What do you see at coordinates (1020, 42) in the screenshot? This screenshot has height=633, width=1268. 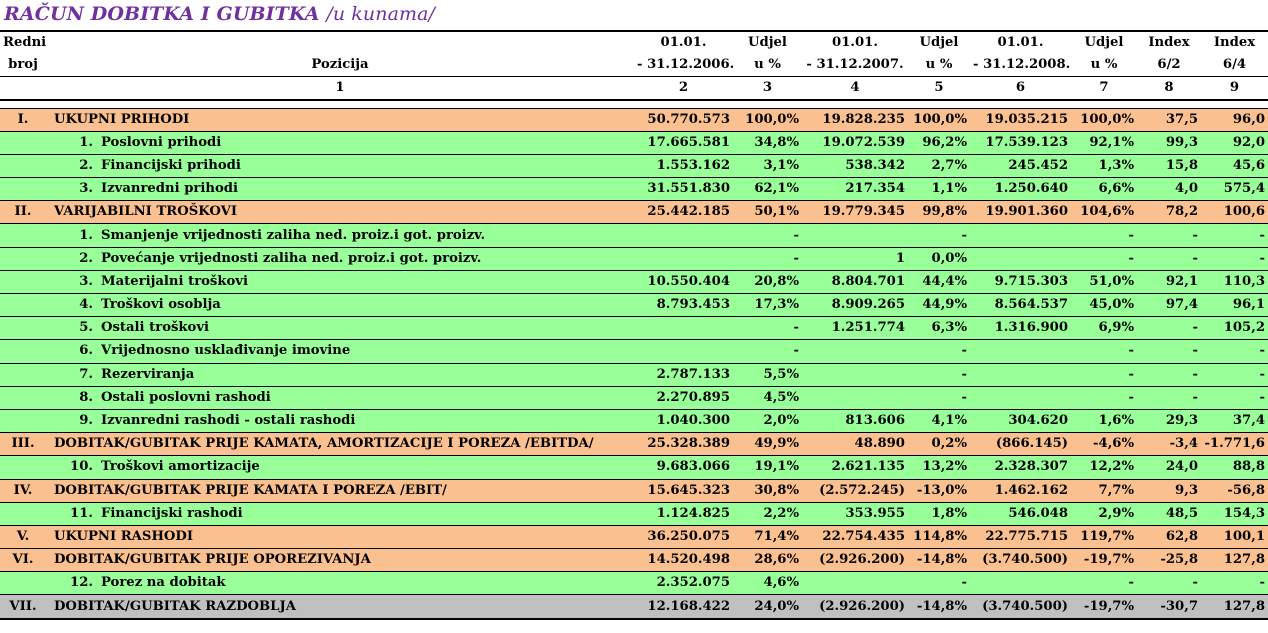 I see `header-cell: 01.01.` at bounding box center [1020, 42].